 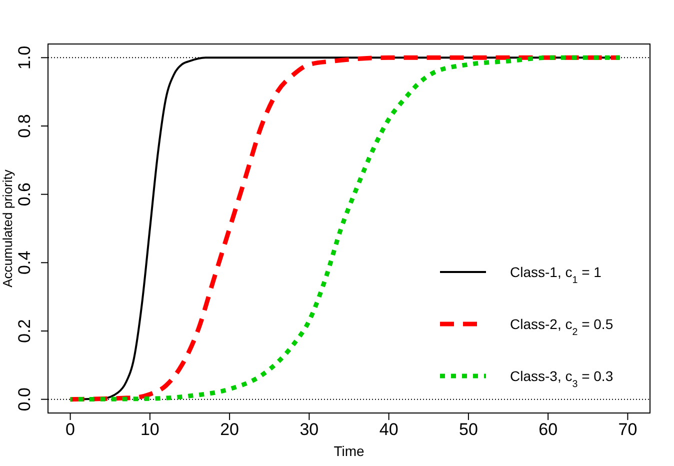 What do you see at coordinates (24, 126) in the screenshot?
I see `y-tick-label: 0.8` at bounding box center [24, 126].